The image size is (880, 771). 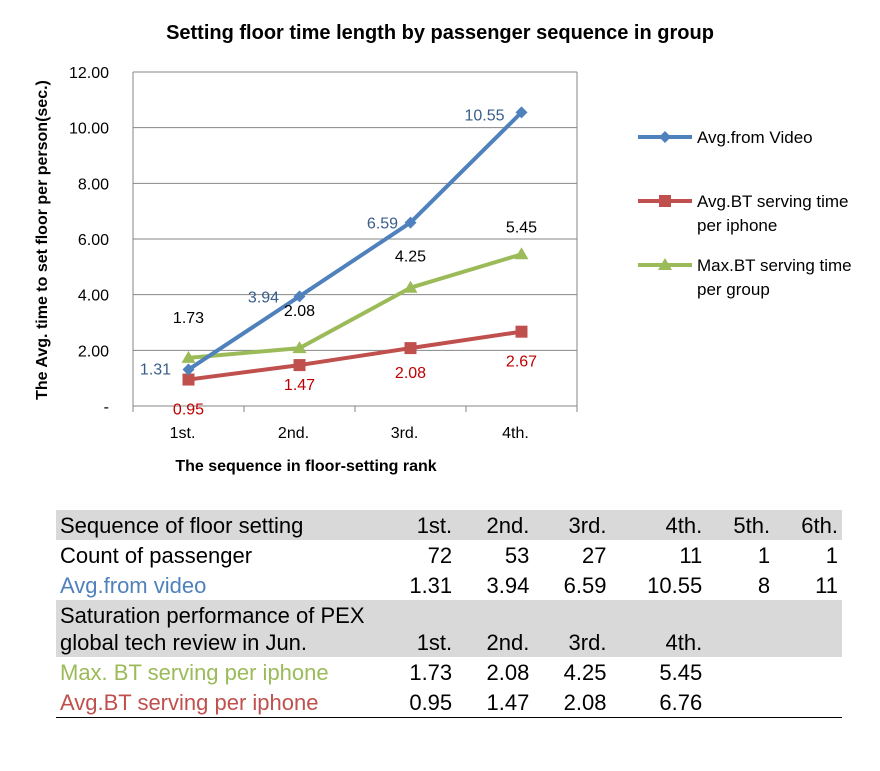 I want to click on table-cell: 4th., so click(x=658, y=628).